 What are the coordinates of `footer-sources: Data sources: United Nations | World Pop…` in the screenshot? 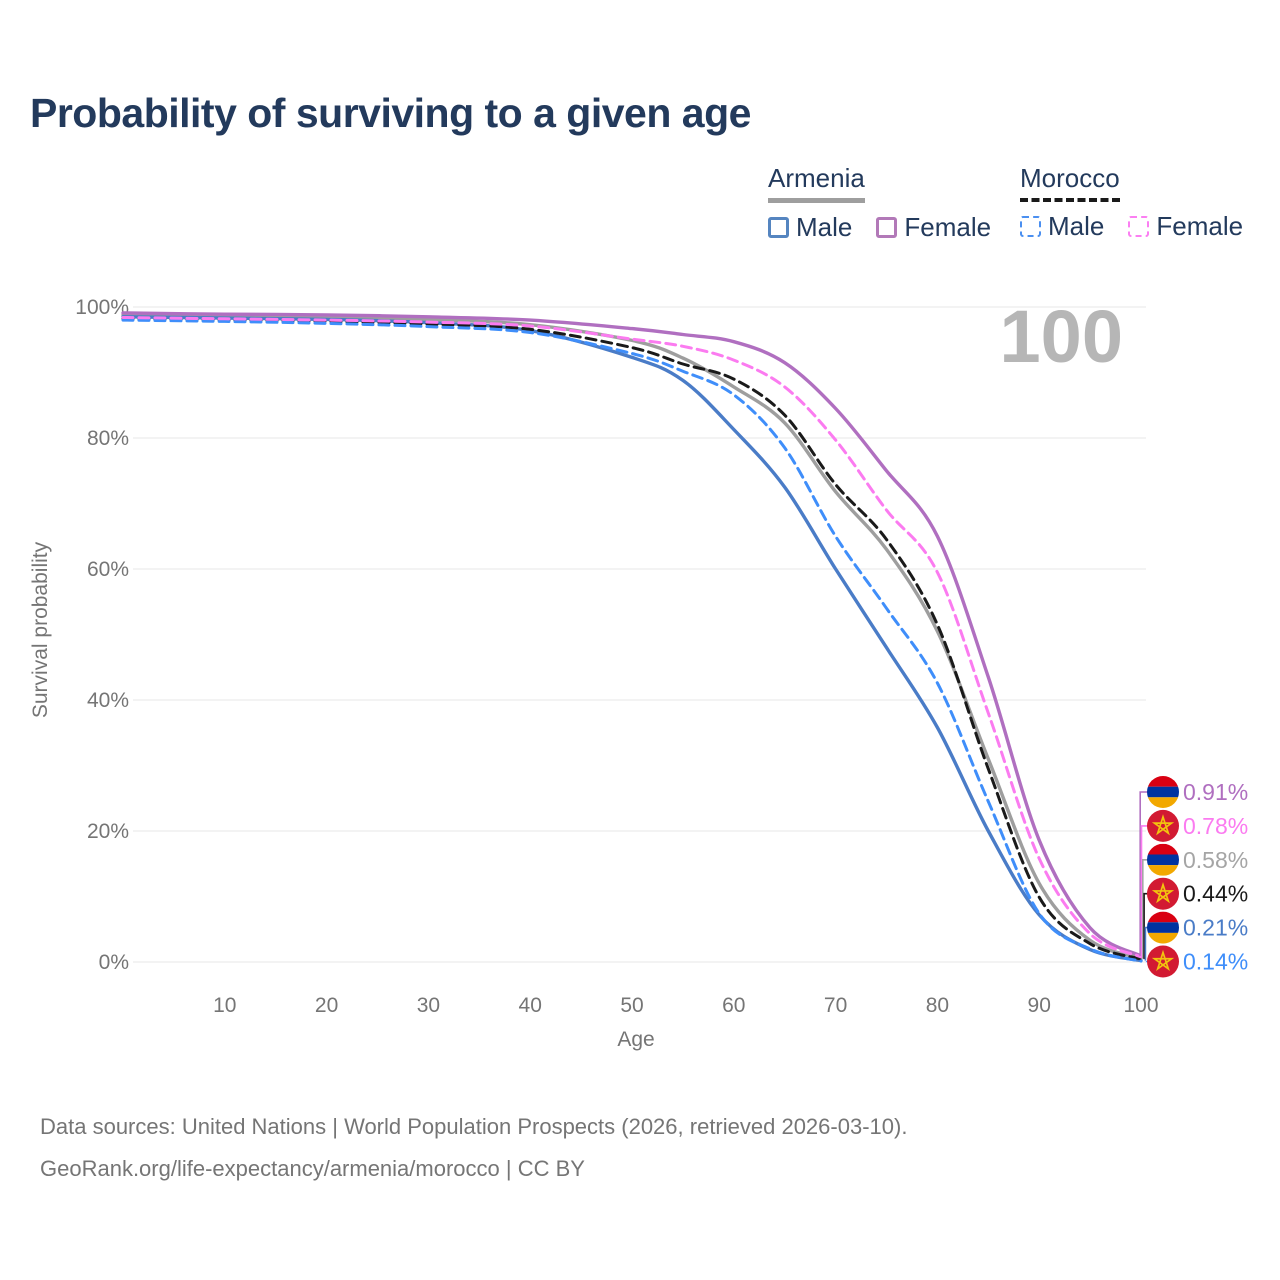 It's located at (474, 1126).